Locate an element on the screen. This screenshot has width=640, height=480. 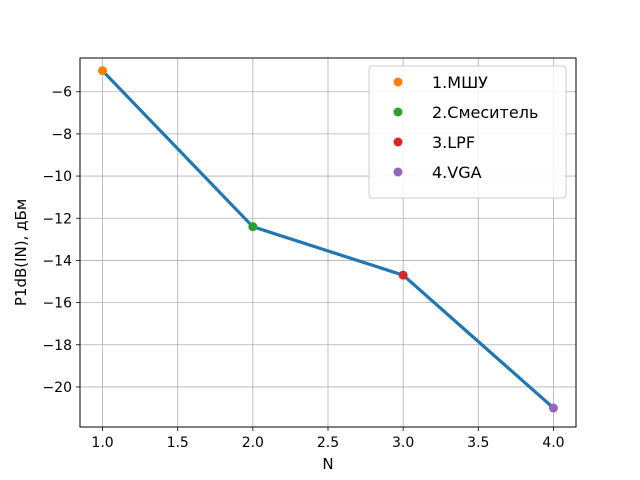
x-axis-ticks: 1.0 1.5 2.0 2.5 3.0 3.5 4.0 is located at coordinates (328, 439).